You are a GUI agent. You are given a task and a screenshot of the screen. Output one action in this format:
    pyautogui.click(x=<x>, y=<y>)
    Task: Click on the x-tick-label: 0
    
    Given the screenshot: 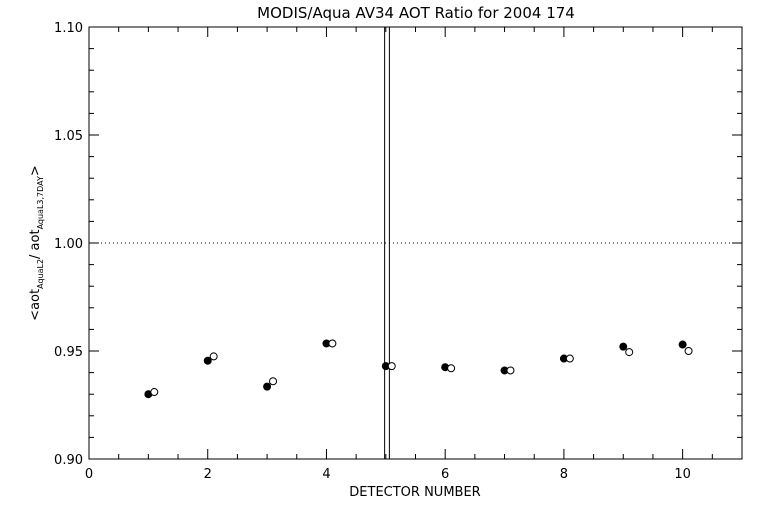 What is the action you would take?
    pyautogui.click(x=89, y=474)
    